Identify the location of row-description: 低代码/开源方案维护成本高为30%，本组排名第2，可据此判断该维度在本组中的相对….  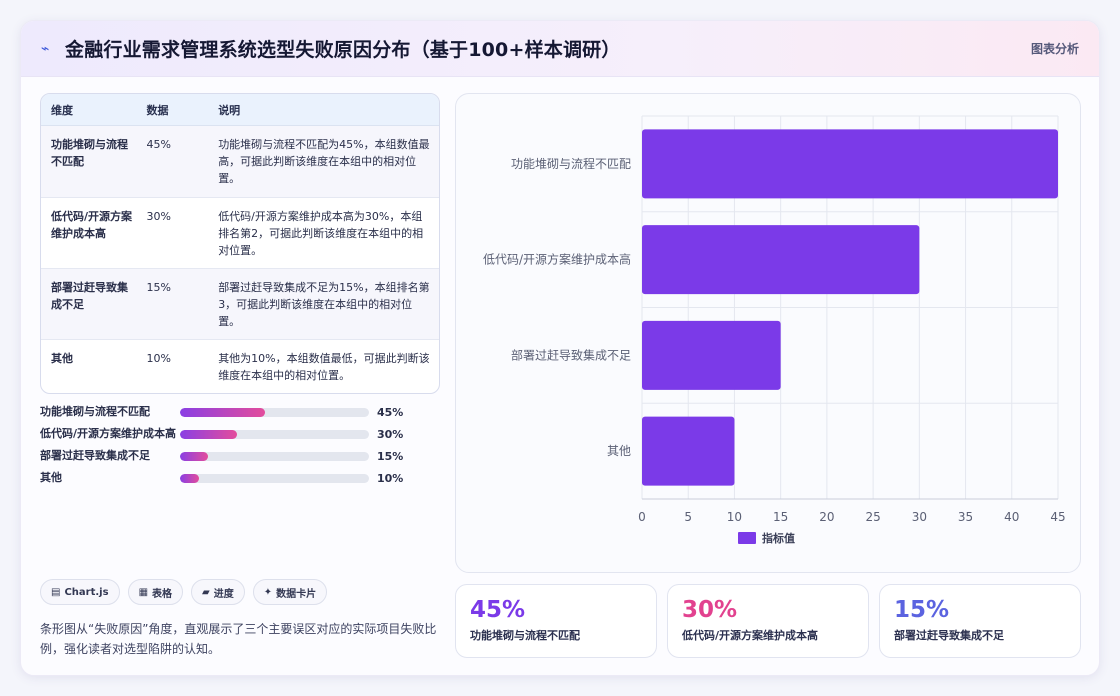
(321, 233).